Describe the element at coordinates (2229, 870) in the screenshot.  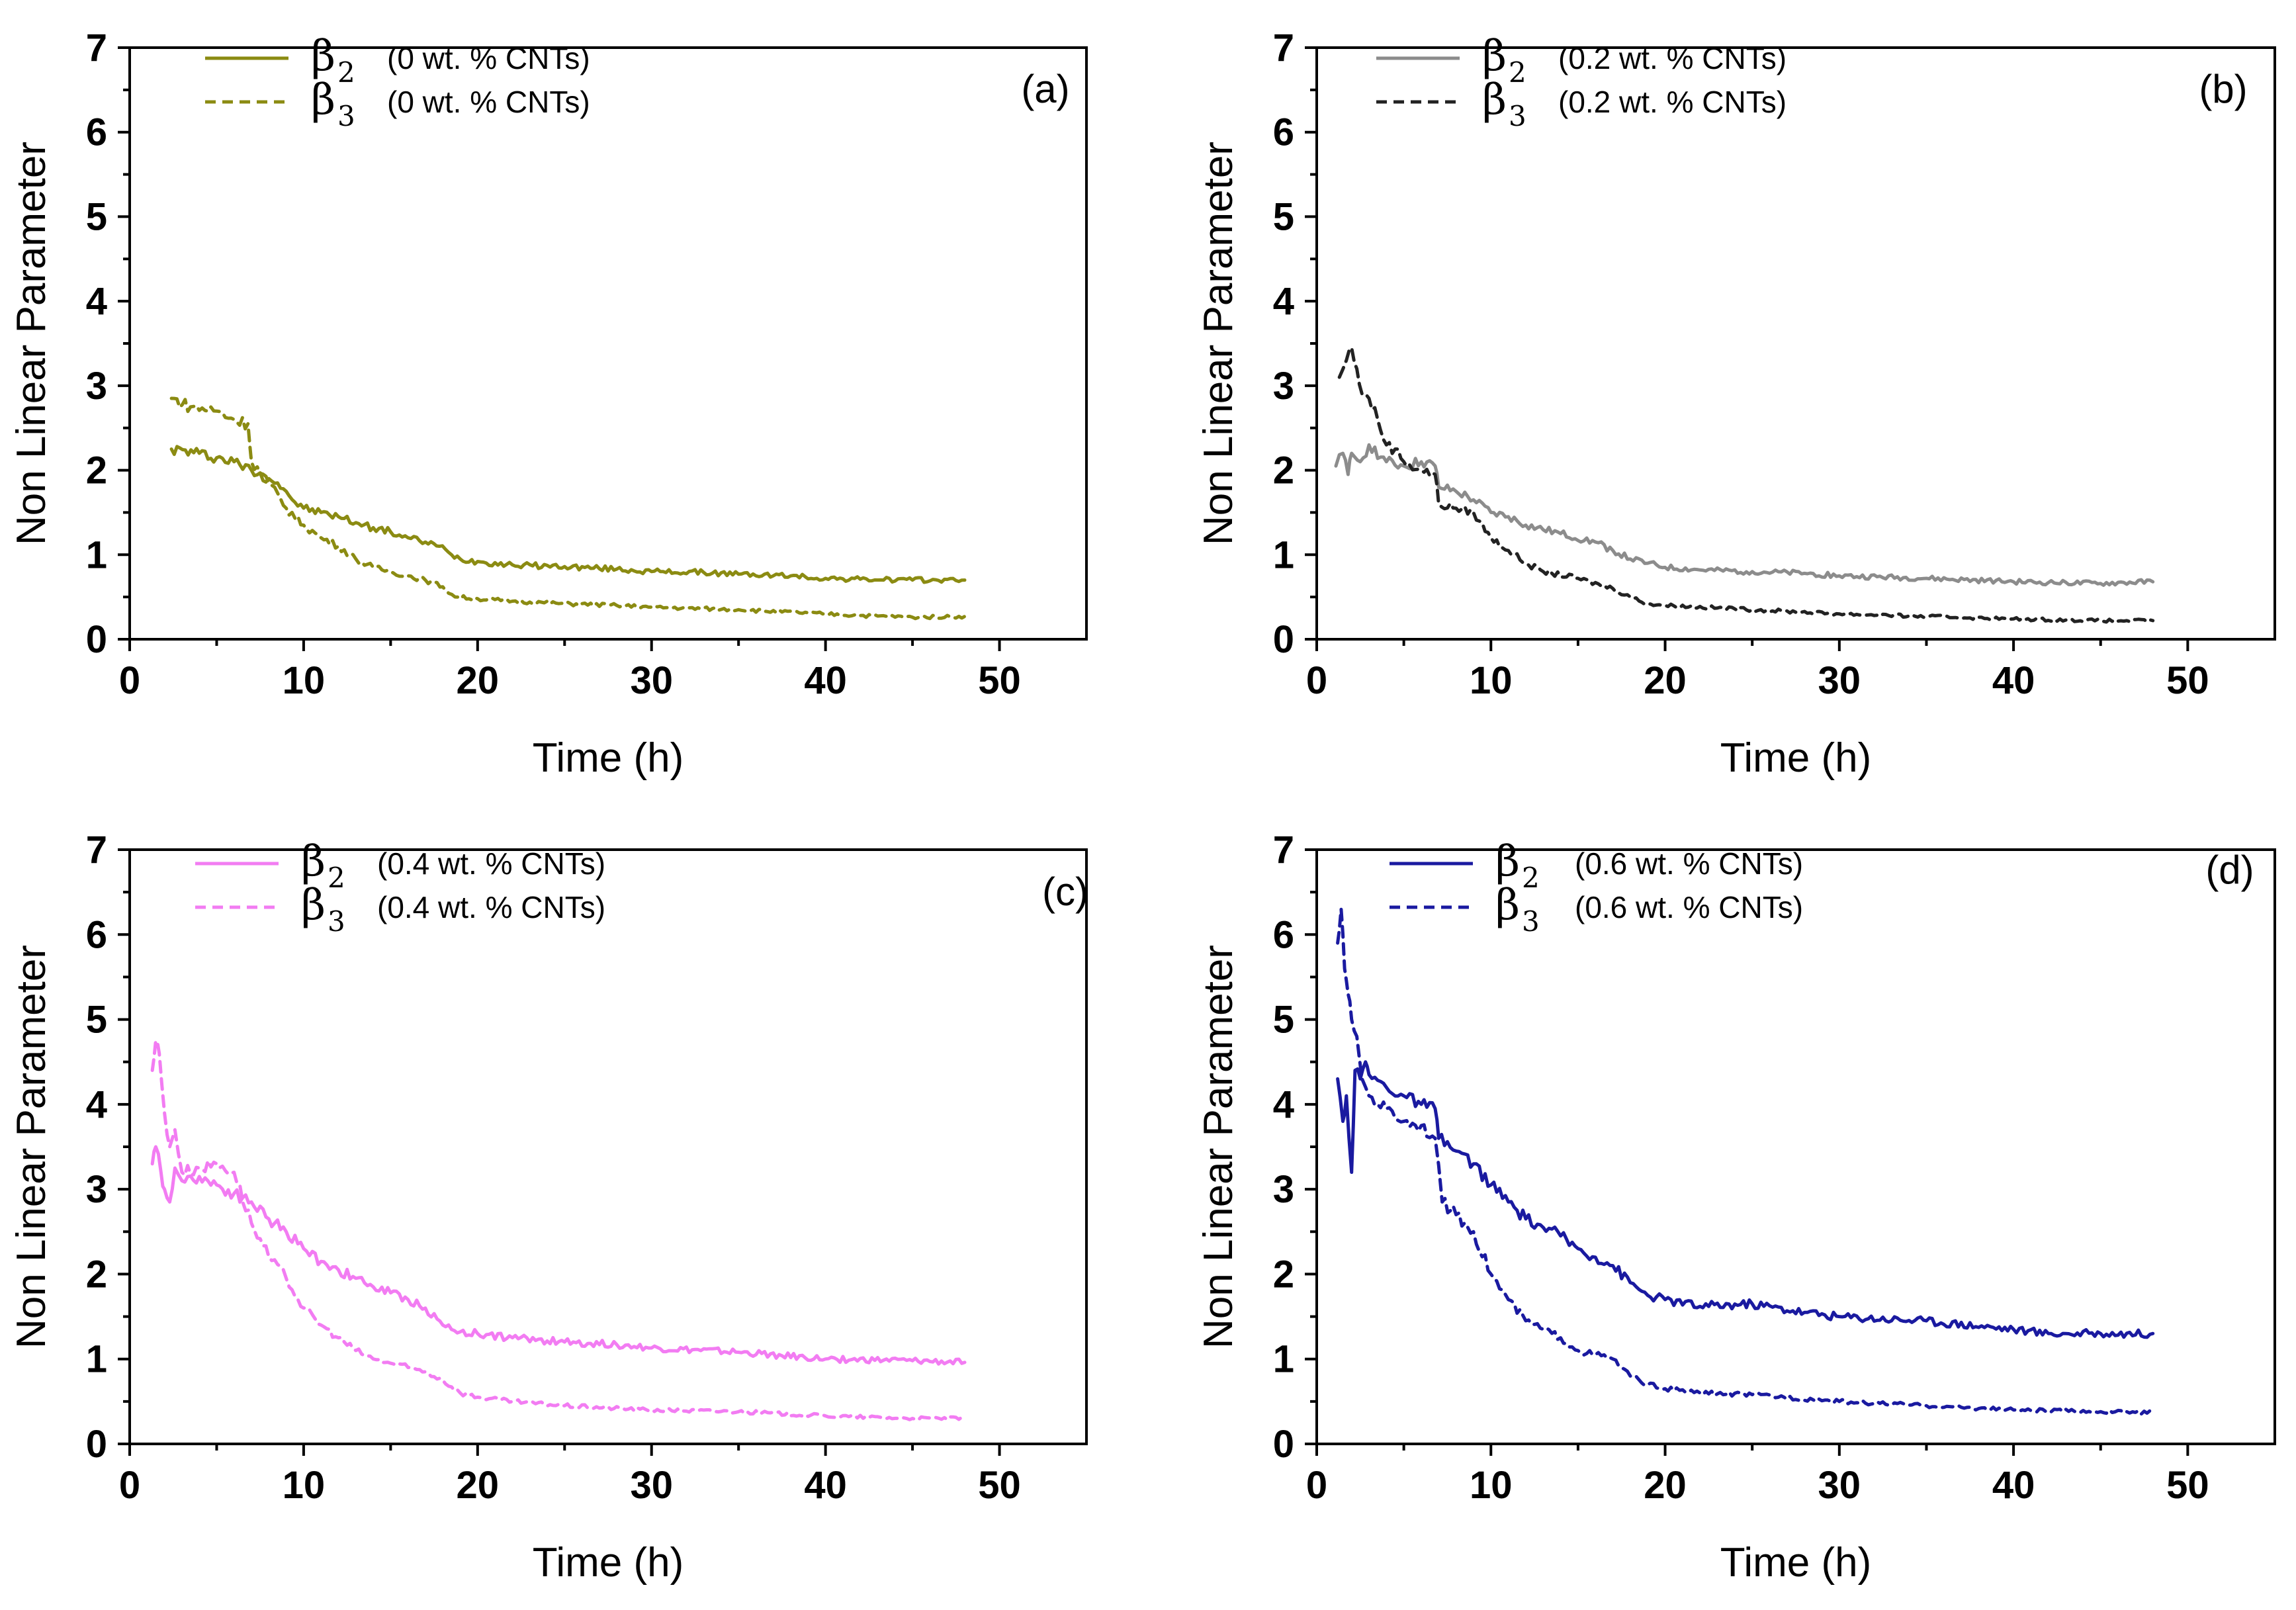
I see `panel-label: (d)` at that location.